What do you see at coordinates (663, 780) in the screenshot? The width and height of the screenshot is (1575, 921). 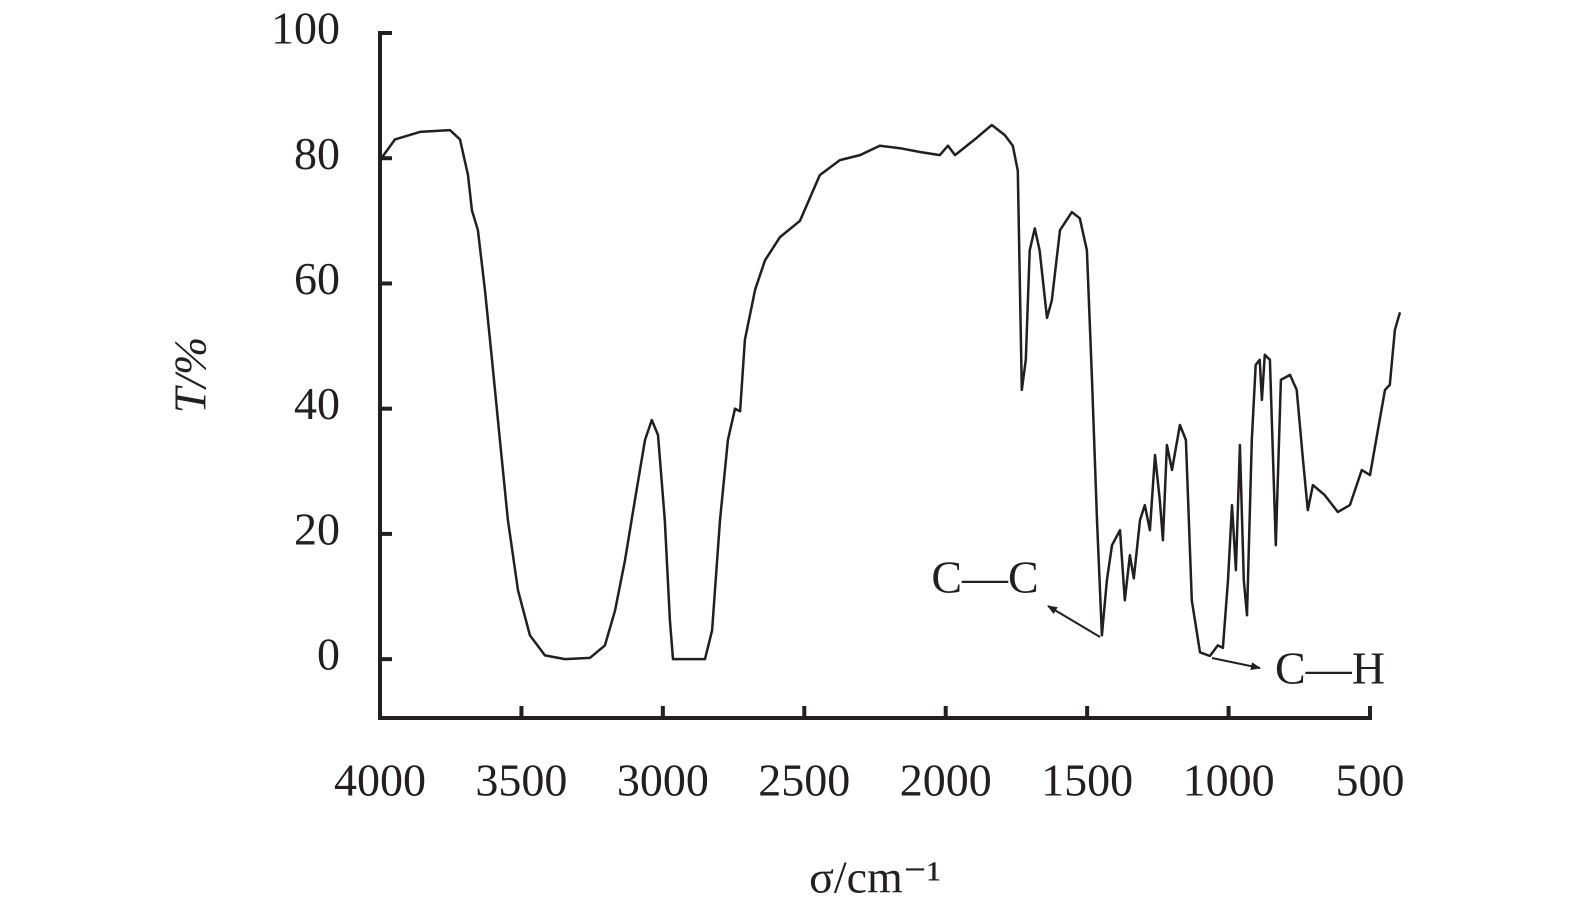 I see `x-tick-label: 3000` at bounding box center [663, 780].